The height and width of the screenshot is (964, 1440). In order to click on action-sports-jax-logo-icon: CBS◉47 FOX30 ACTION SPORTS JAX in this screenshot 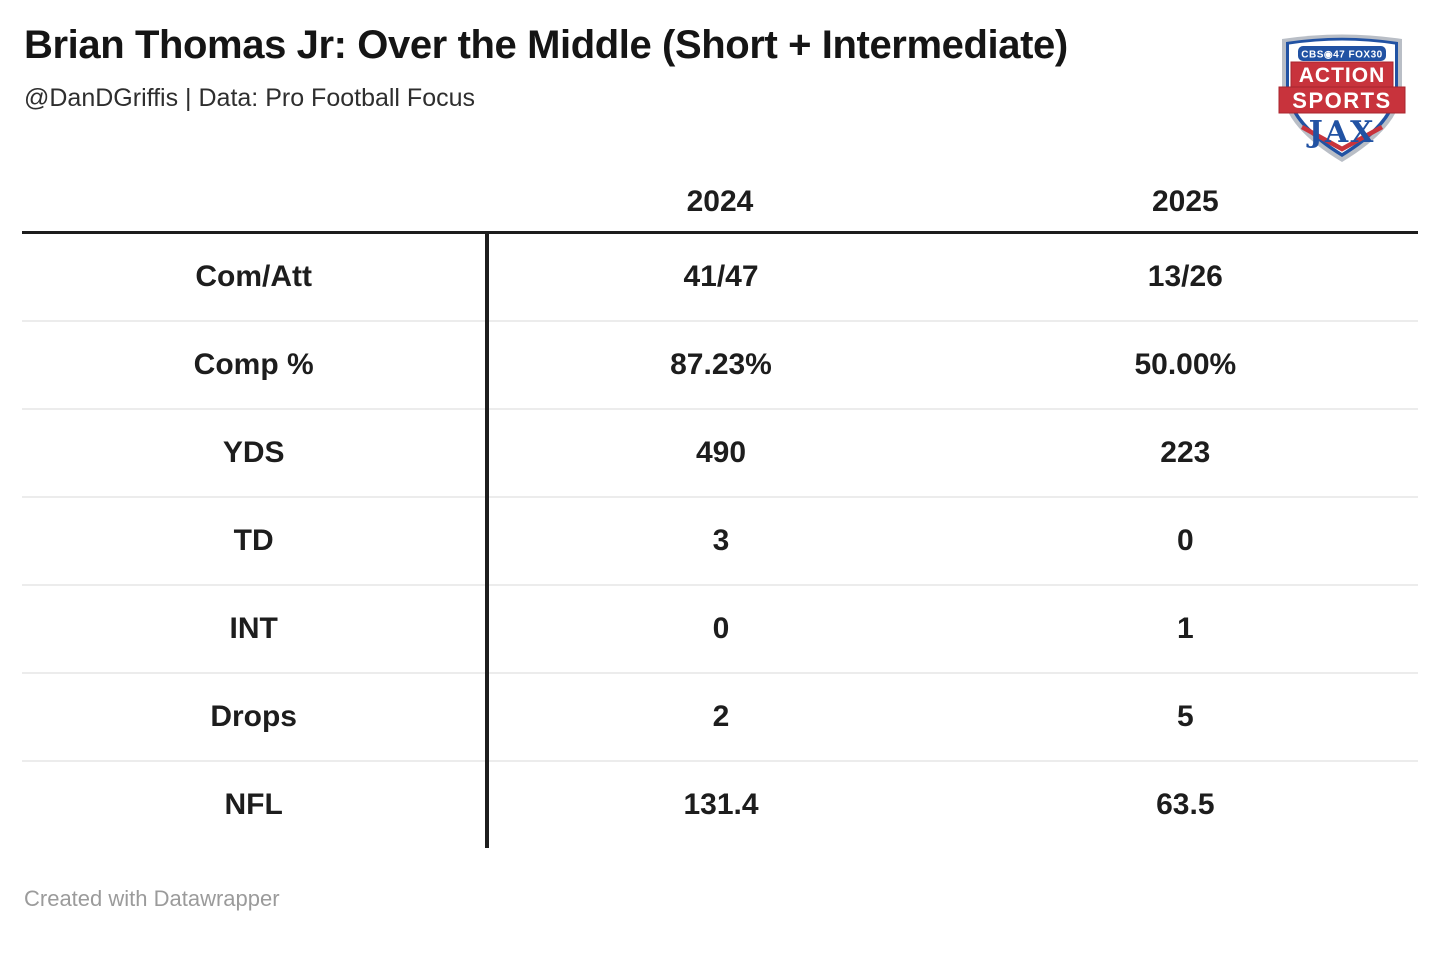, I will do `click(1342, 98)`.